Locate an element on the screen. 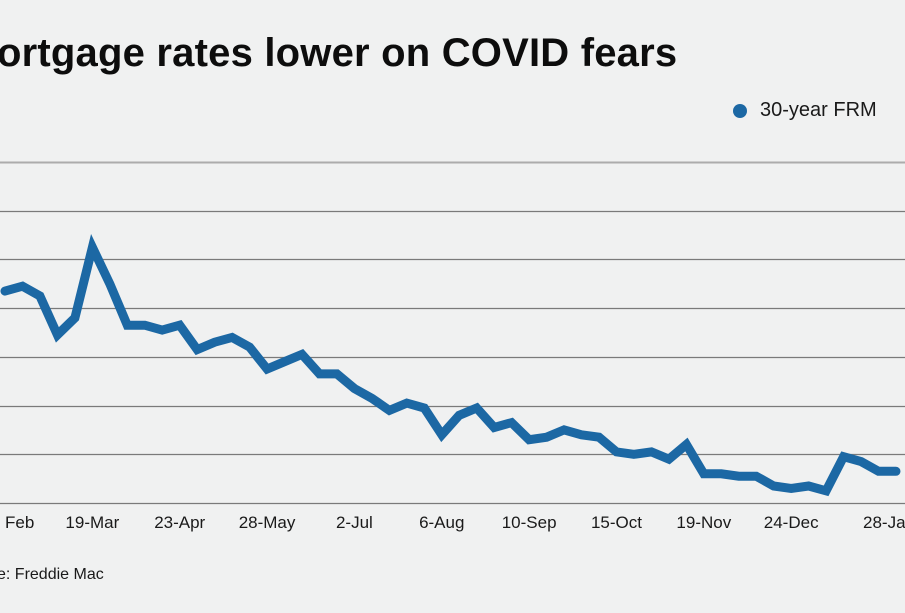 The image size is (905, 613). x-tick-label: 6-Aug is located at coordinates (441, 522).